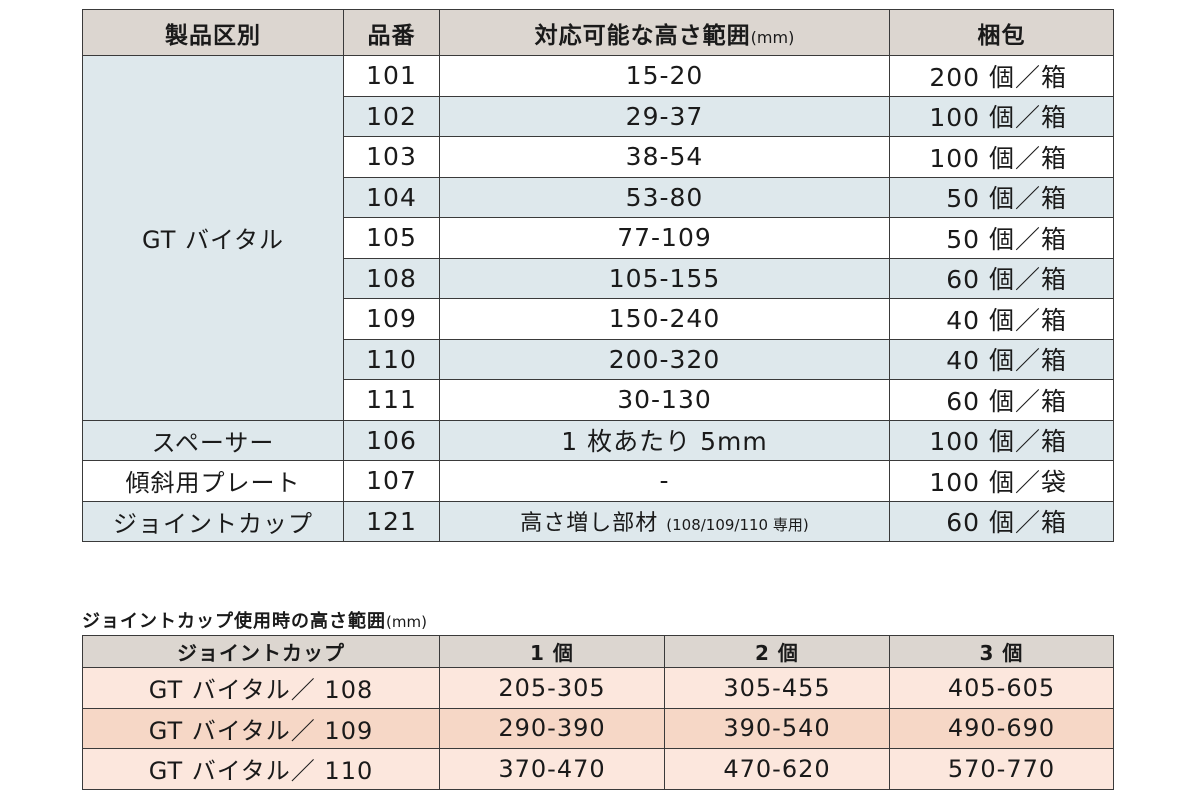  I want to click on range-cell: 105-155, so click(664, 278).